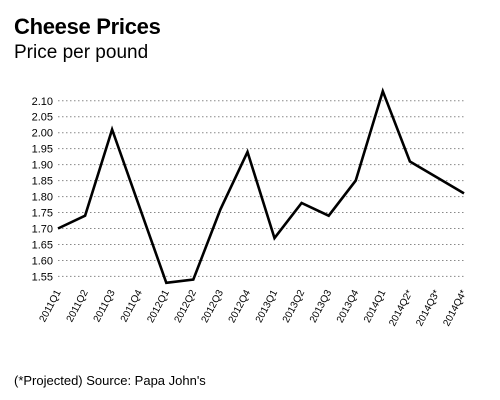 This screenshot has width=500, height=400. Describe the element at coordinates (428, 308) in the screenshot. I see `x-tick-label: 2014Q3*` at that location.